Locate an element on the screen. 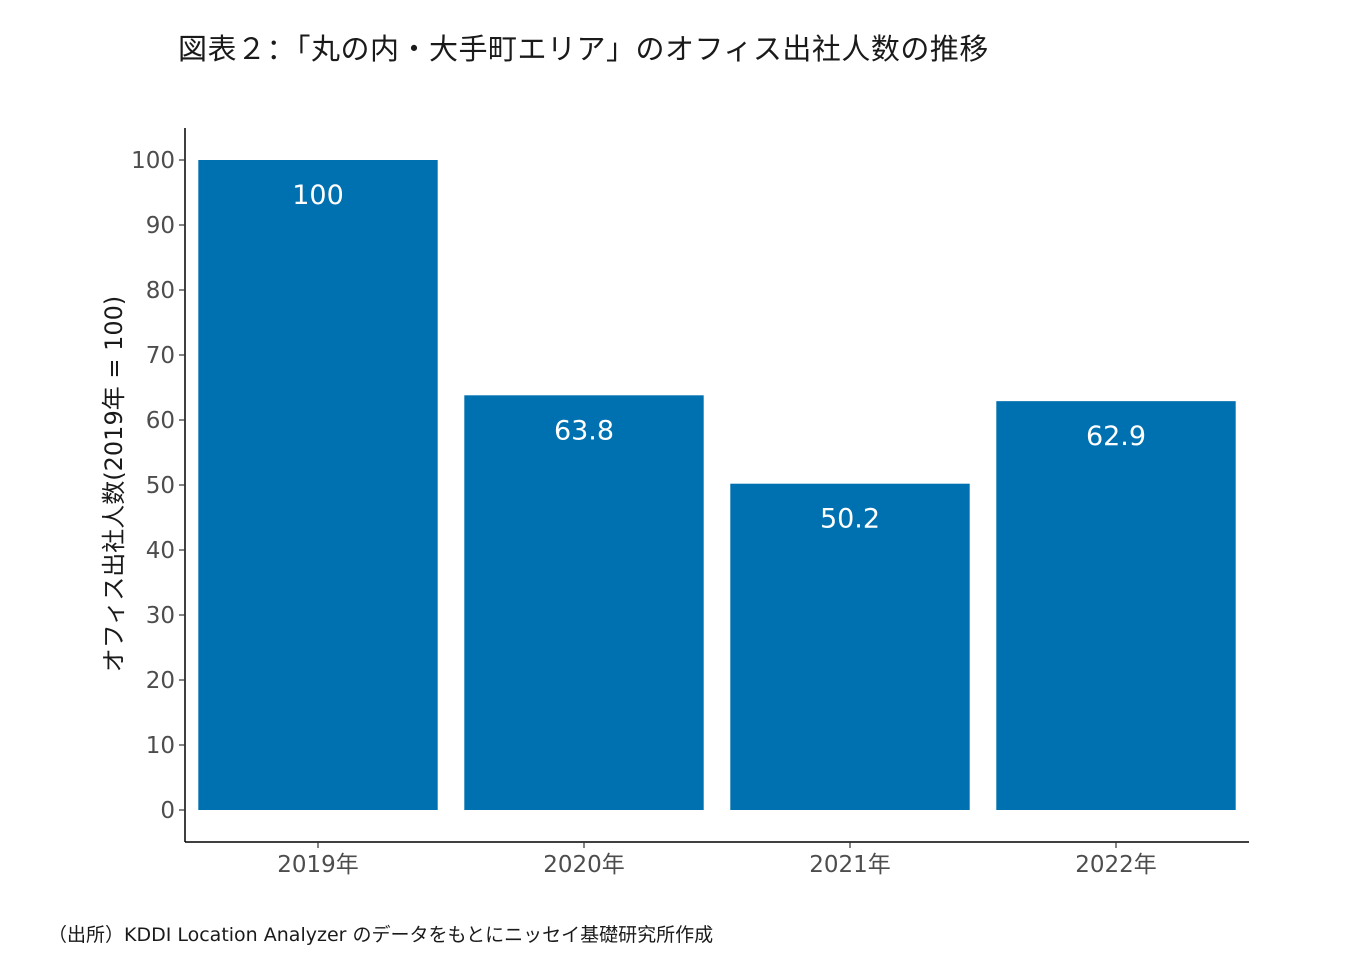 Image resolution: width=1345 pixels, height=979 pixels. y-tick-label: 90 is located at coordinates (160, 226).